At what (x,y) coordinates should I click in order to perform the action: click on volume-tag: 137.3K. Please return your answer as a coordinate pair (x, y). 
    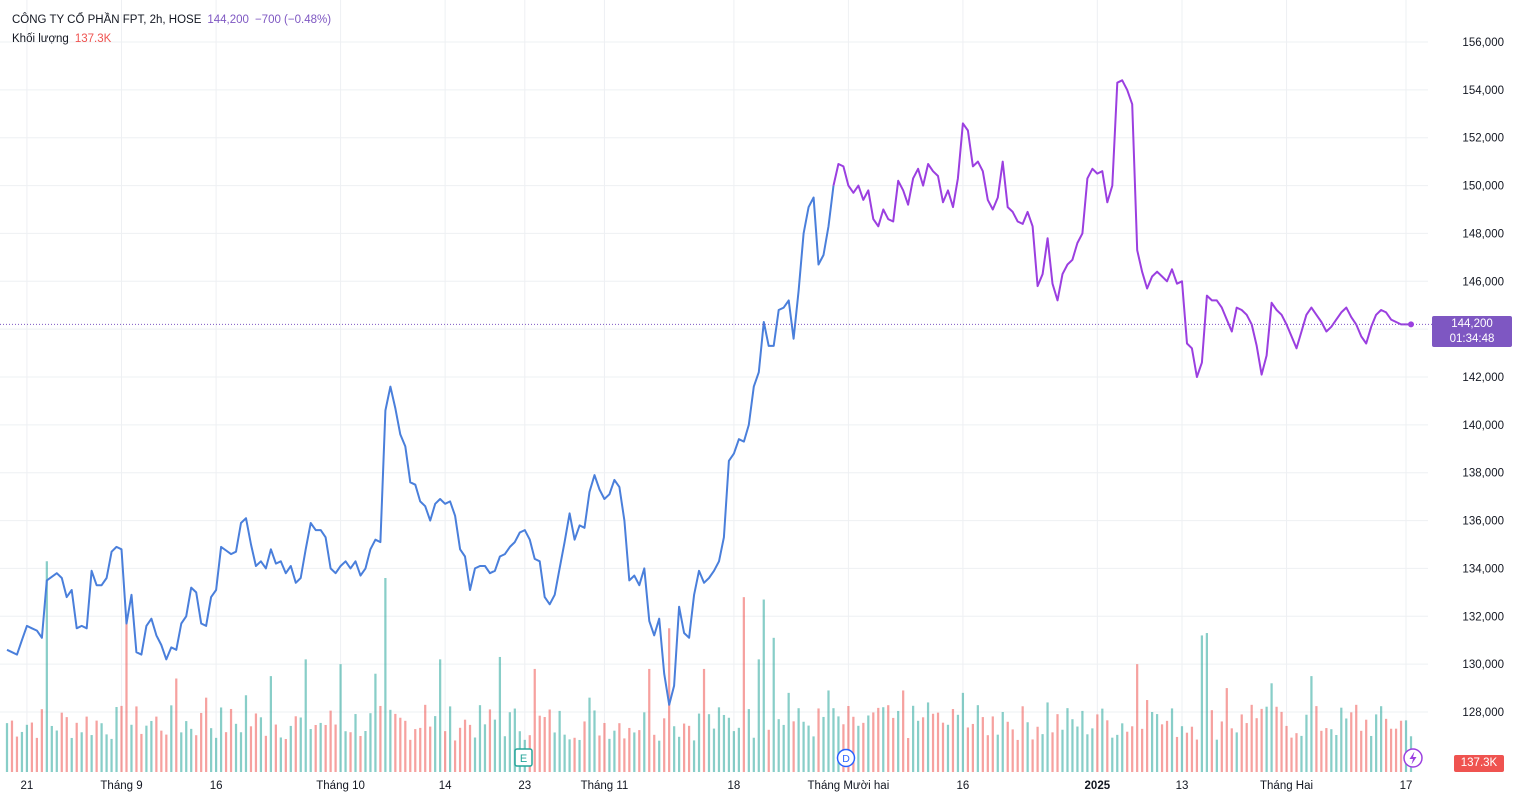
    Looking at the image, I should click on (1479, 763).